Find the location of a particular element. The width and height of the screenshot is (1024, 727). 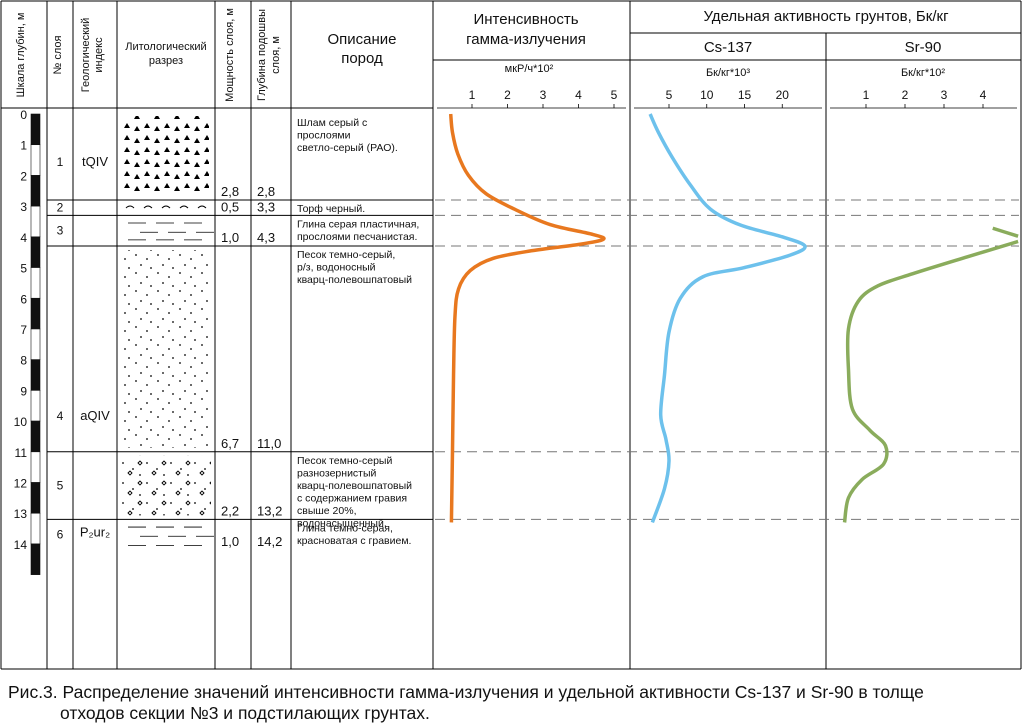

chart-panel: 1 2 3 4 is located at coordinates (924, 305).